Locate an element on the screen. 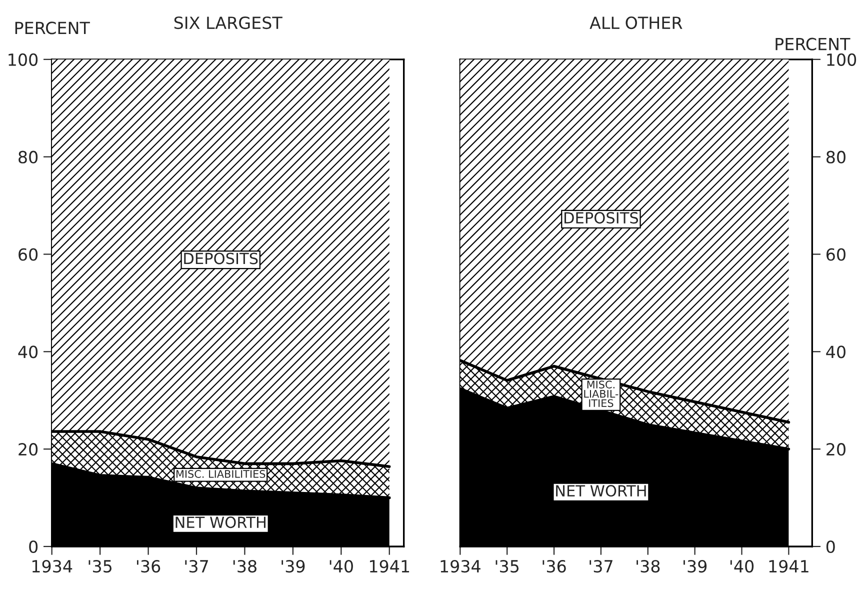  chart-title: ALL OTHER is located at coordinates (636, 23).